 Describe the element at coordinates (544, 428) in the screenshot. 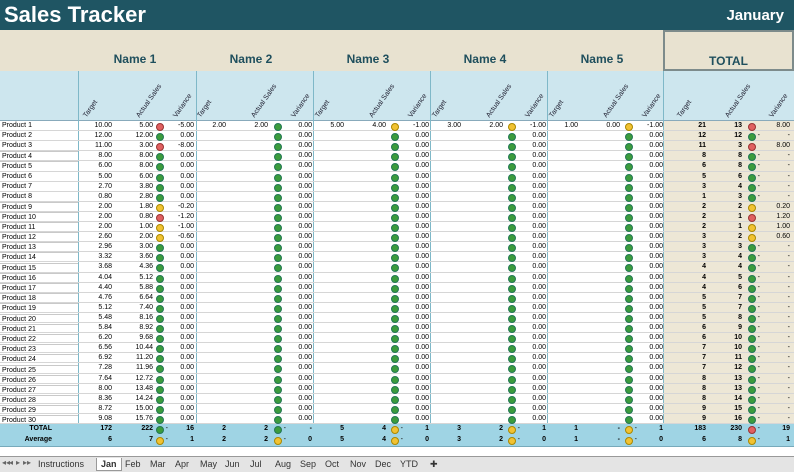

I see `summary-variance: 1` at that location.